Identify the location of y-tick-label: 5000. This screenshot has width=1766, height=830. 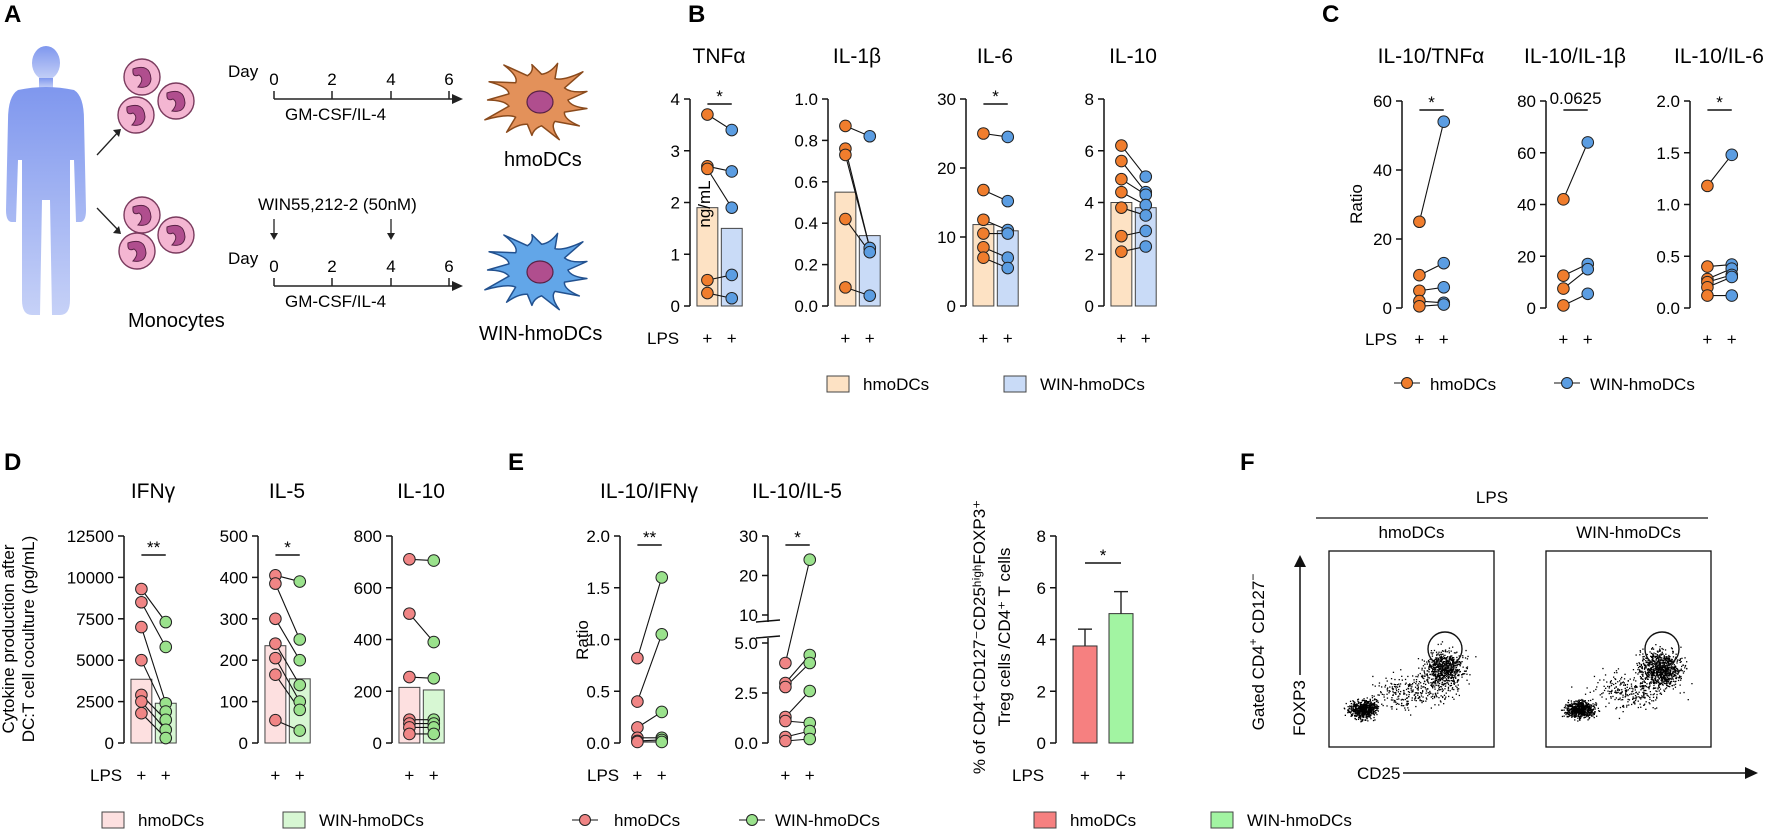
(95, 660).